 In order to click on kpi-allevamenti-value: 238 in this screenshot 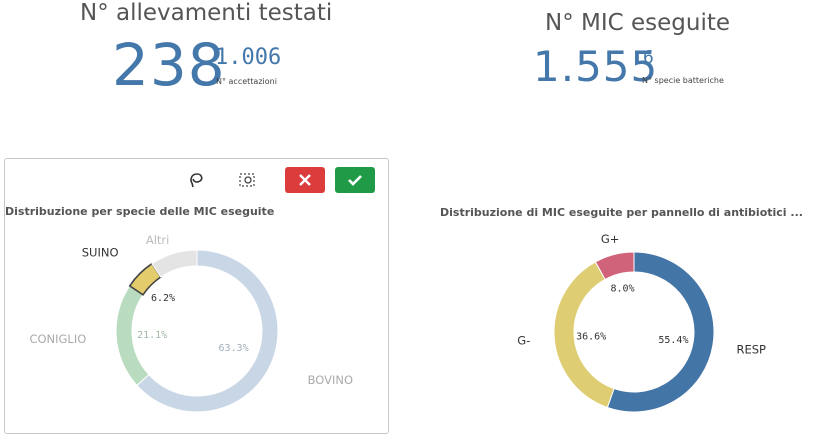, I will do `click(169, 65)`.